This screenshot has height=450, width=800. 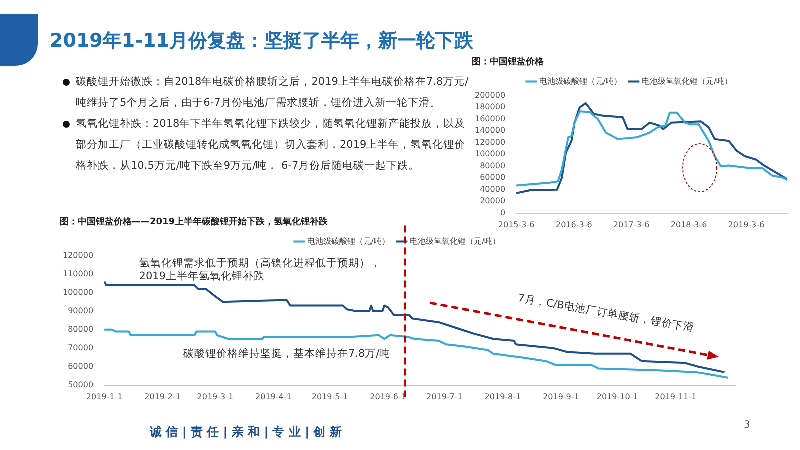 I want to click on annotation: 碳酸锂价格维持坚挺，基本维持在7.8万/吨, so click(x=286, y=353).